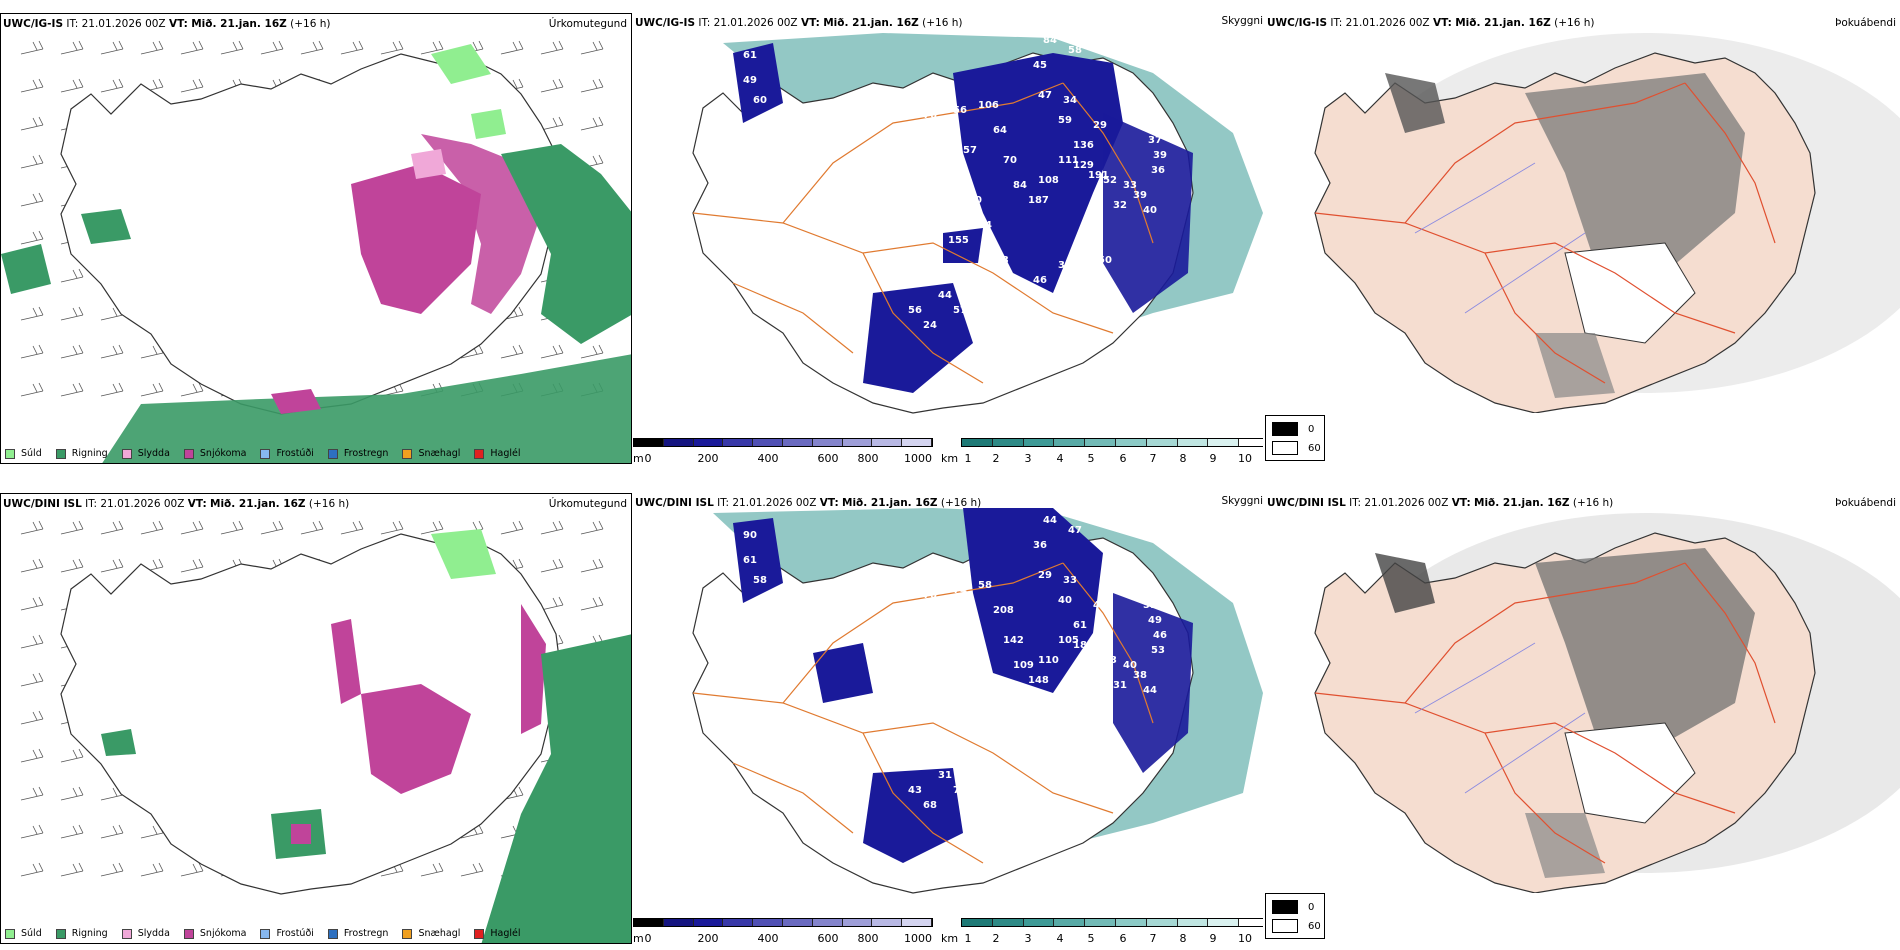 The height and width of the screenshot is (950, 1900). I want to click on low-ceiling-area-east, so click(1153, 683).